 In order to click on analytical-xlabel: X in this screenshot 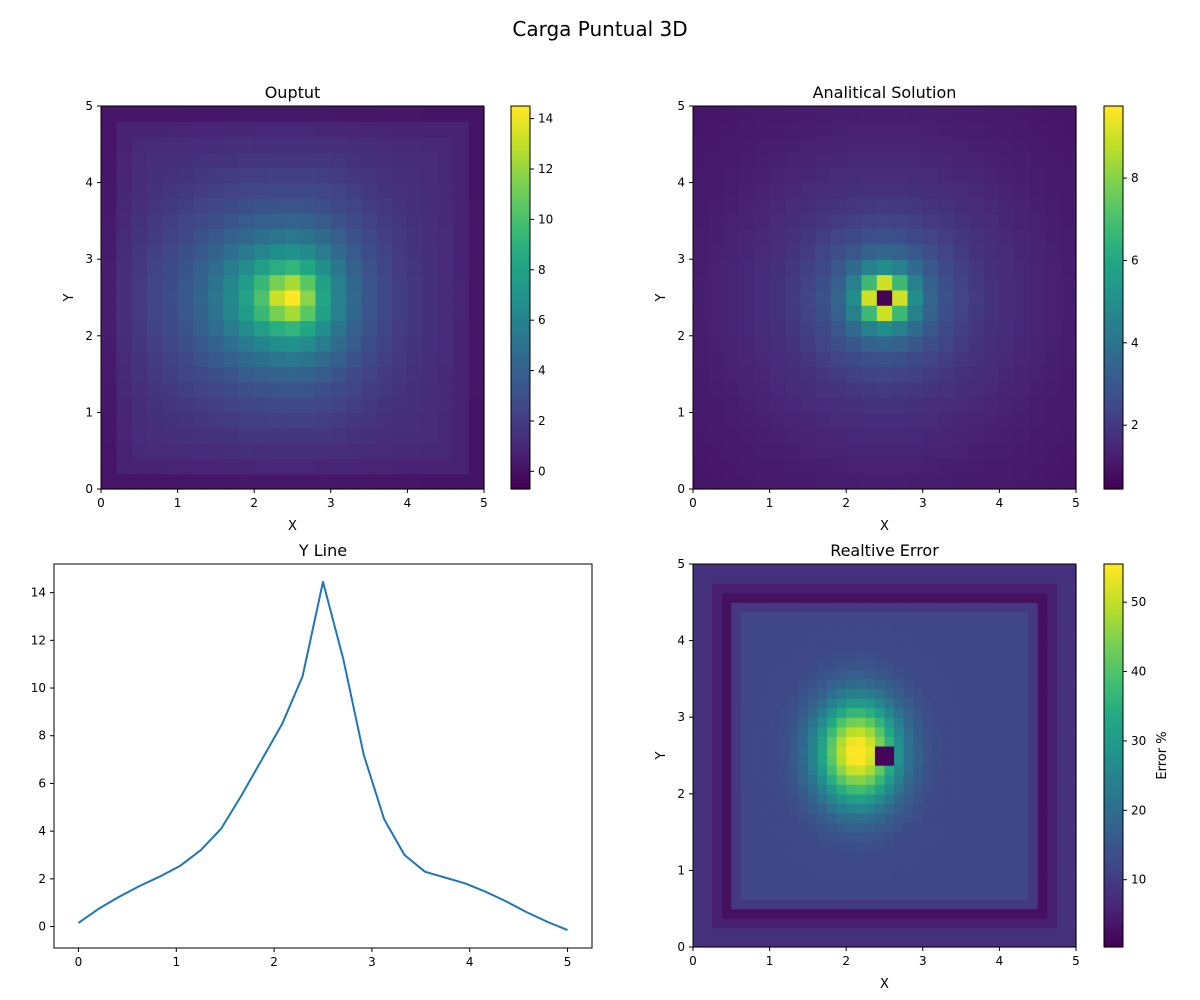, I will do `click(884, 526)`.